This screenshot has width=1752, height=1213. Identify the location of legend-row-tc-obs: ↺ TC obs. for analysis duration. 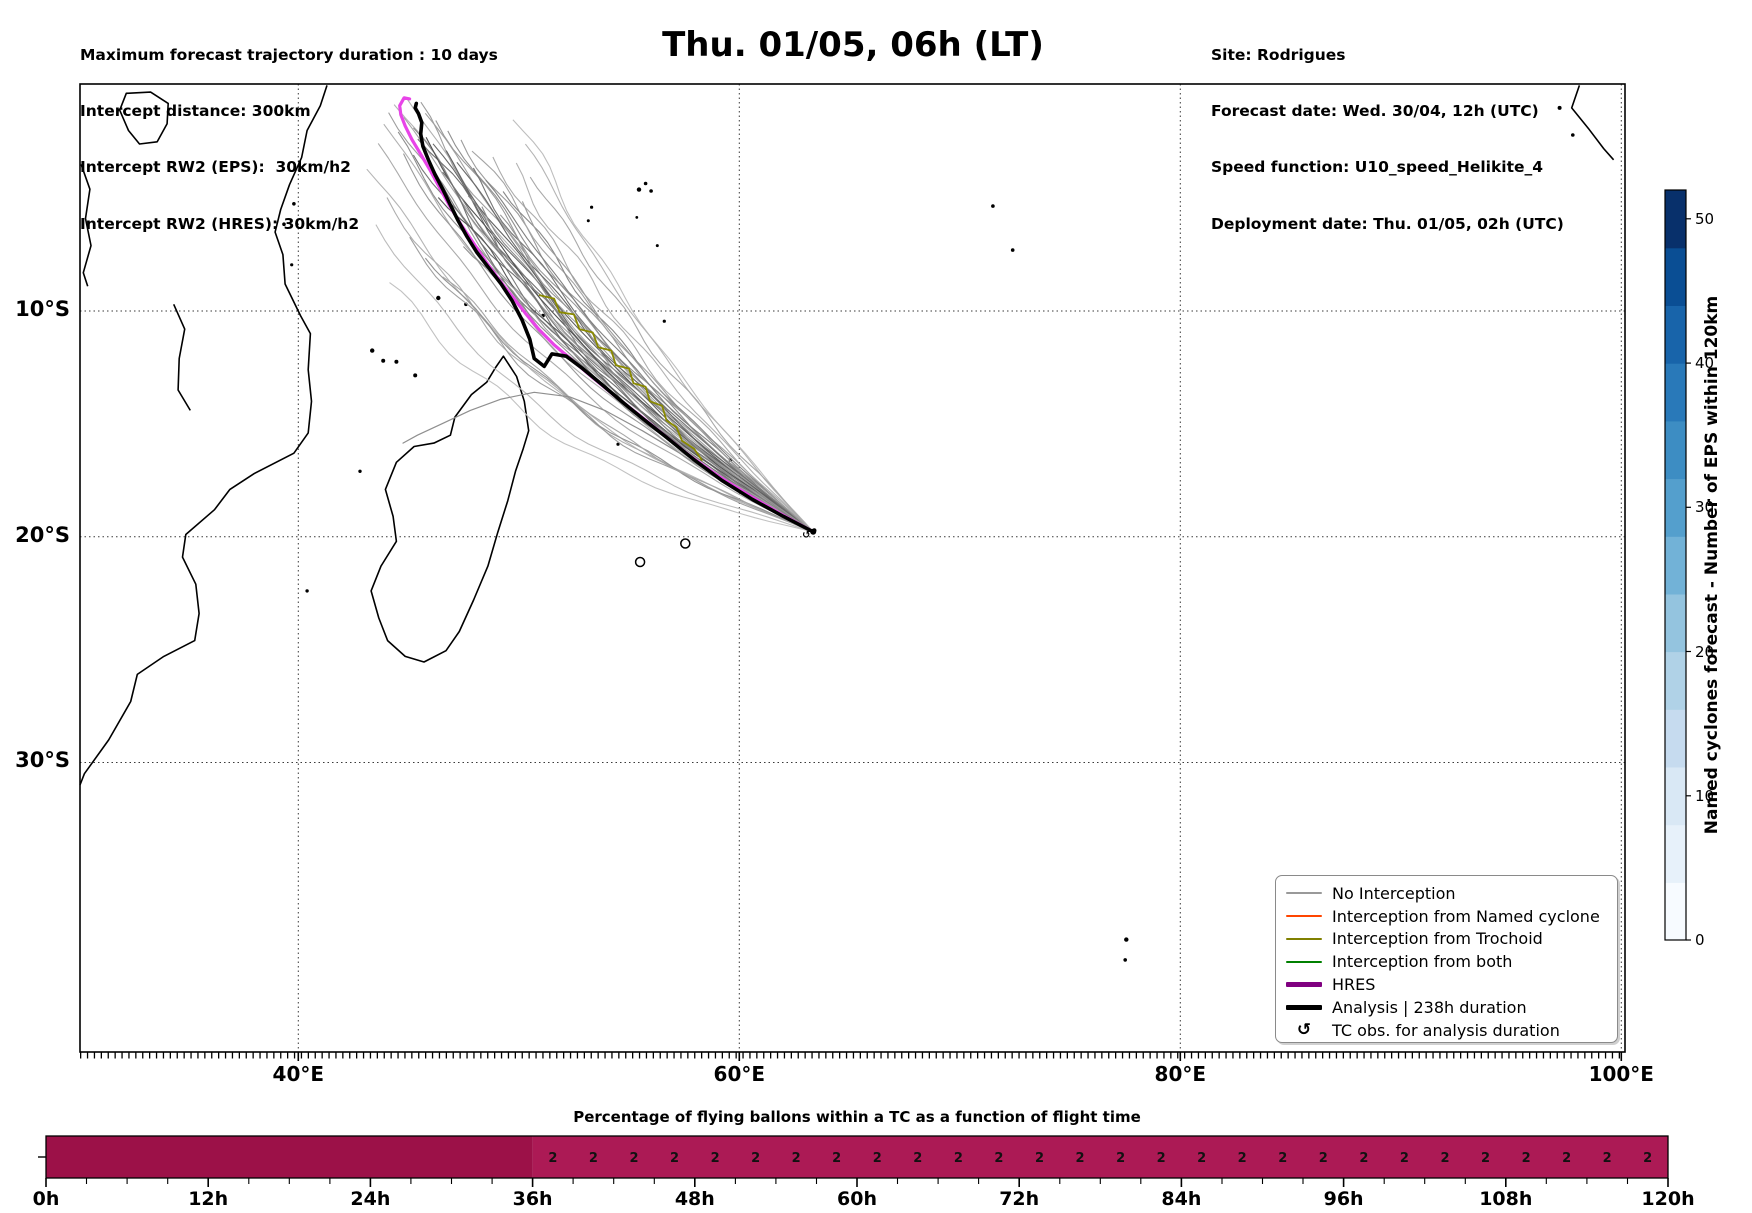
(1446, 1030).